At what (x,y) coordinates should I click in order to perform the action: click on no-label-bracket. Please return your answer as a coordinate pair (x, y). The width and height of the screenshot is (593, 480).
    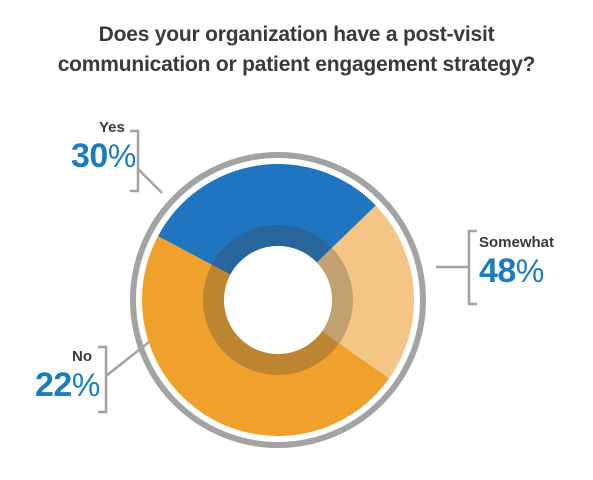
    Looking at the image, I should click on (124, 377).